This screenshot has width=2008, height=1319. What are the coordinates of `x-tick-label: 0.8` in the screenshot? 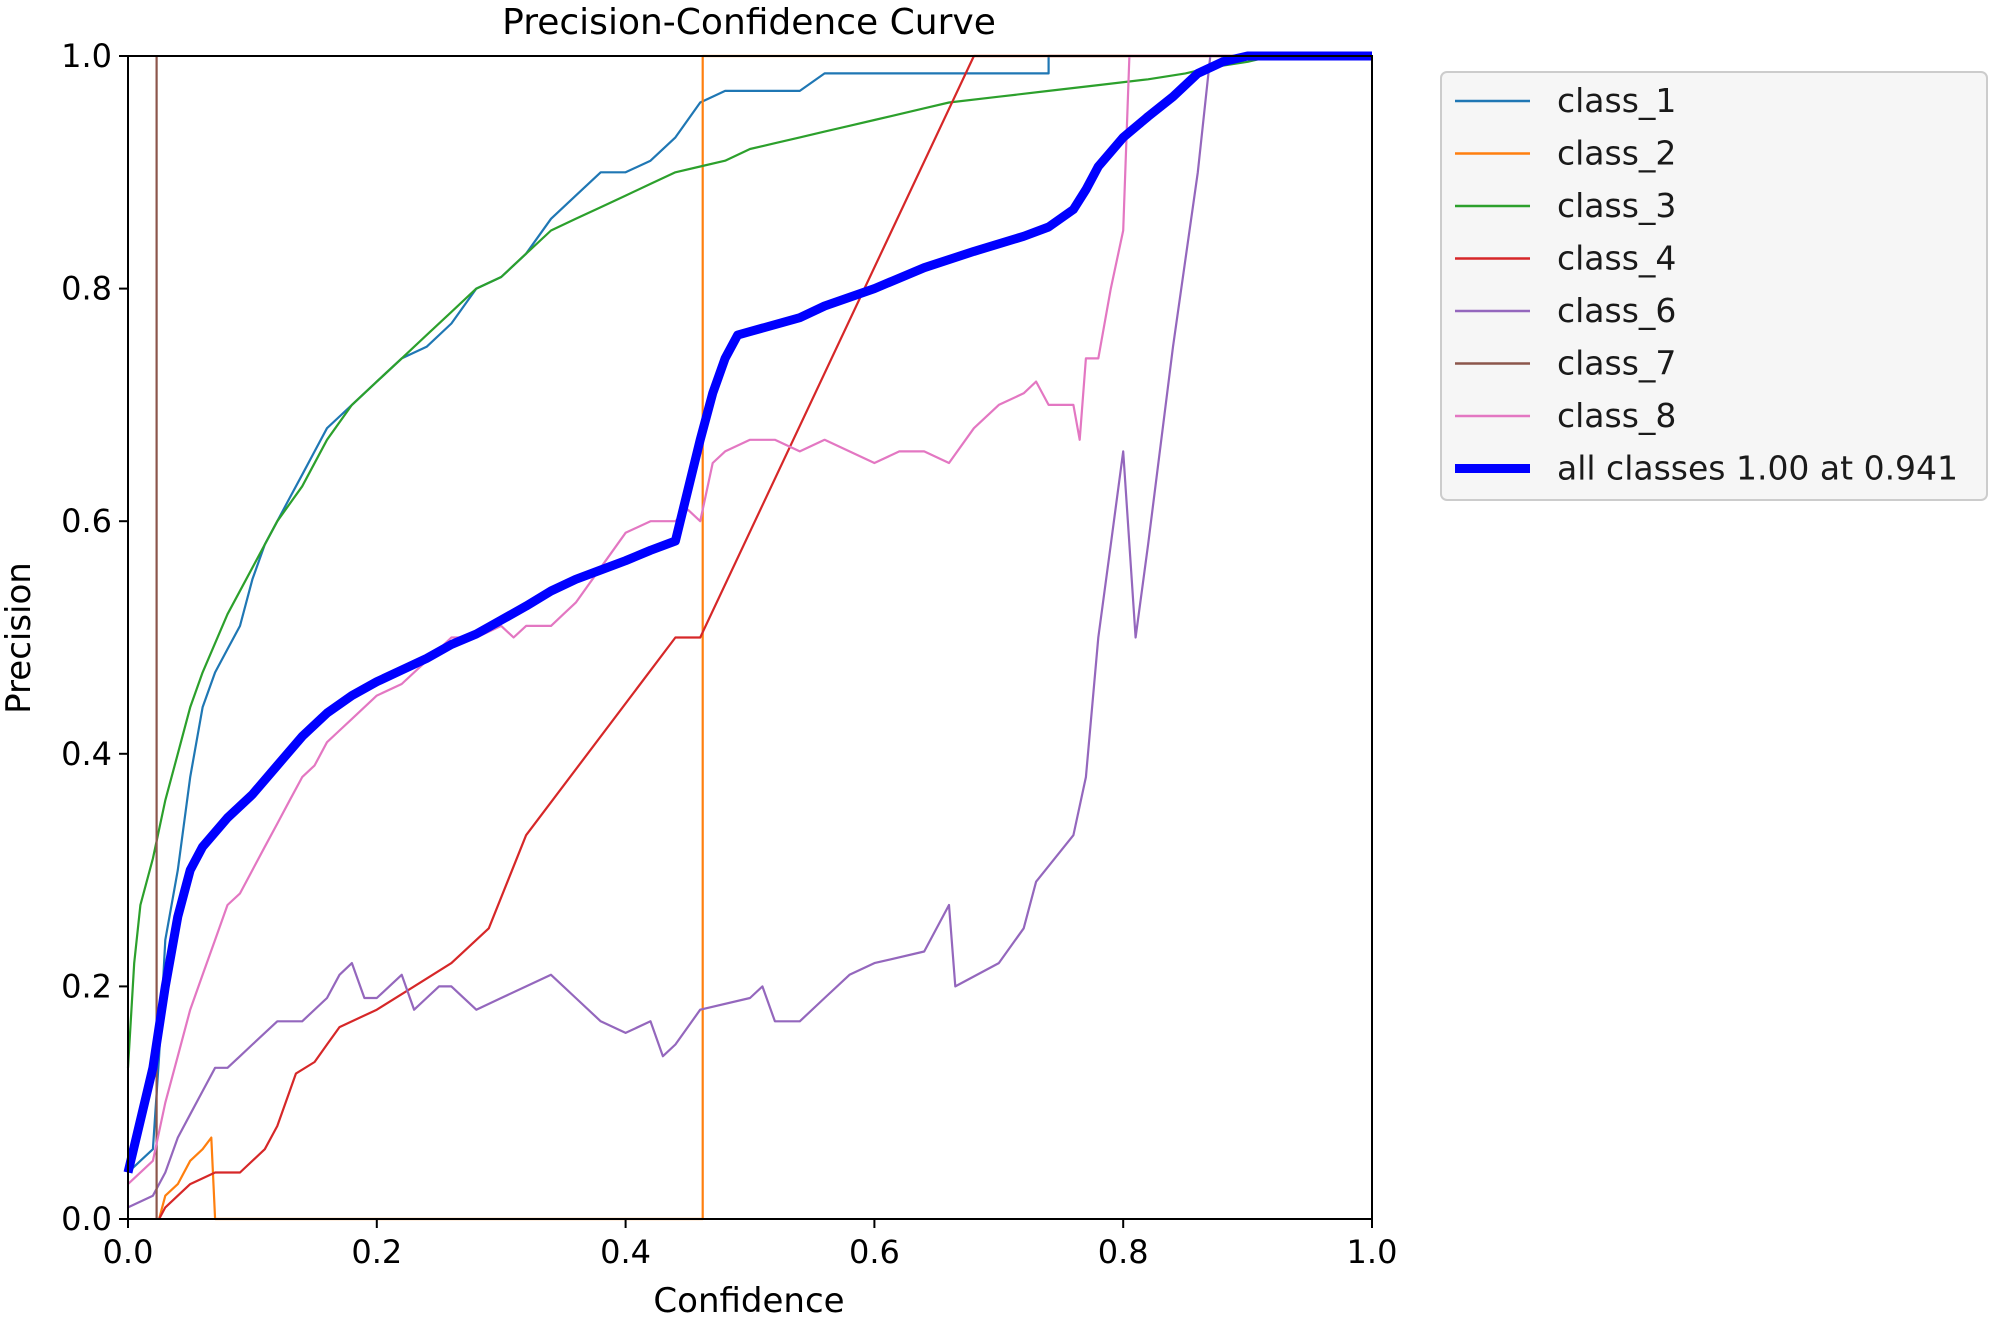 It's located at (1123, 1252).